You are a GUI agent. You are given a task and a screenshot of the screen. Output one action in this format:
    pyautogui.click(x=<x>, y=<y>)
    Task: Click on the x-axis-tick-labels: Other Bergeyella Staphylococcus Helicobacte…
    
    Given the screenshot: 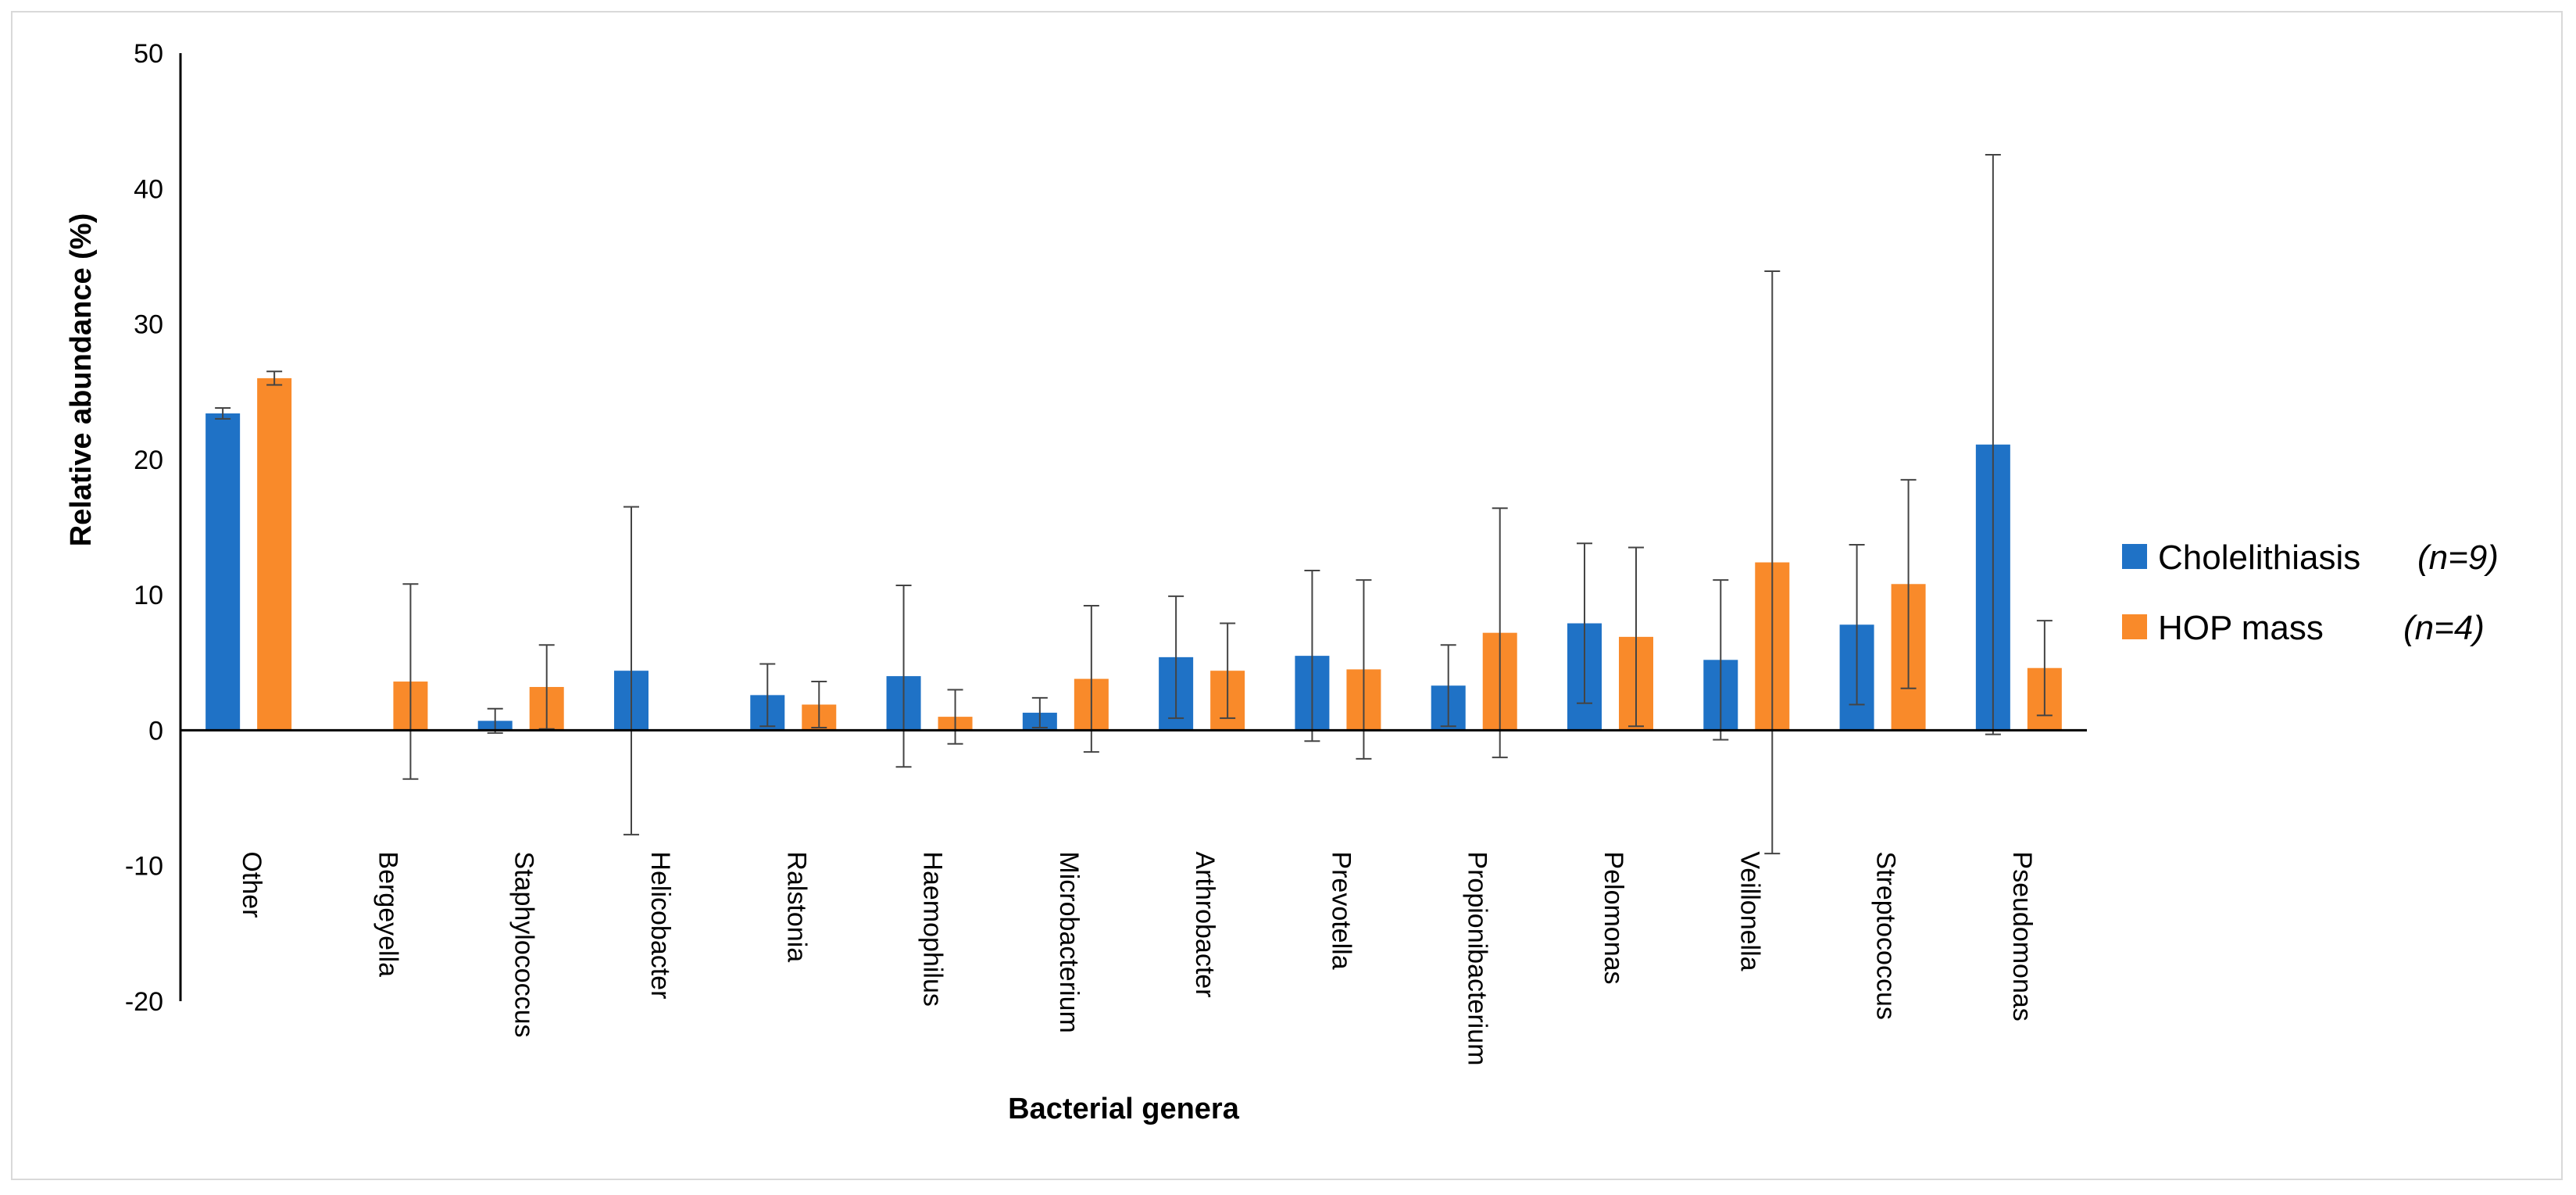 What is the action you would take?
    pyautogui.click(x=1137, y=958)
    